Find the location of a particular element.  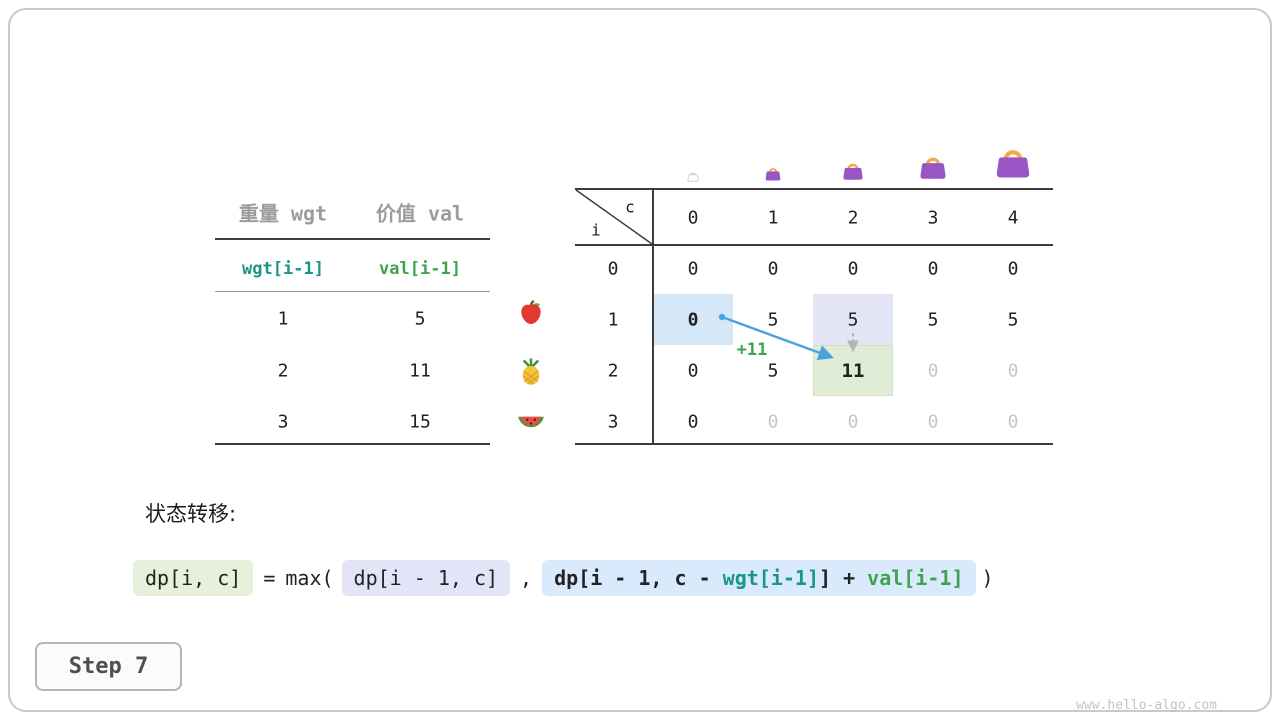

watermelon-icon is located at coordinates (531, 422).